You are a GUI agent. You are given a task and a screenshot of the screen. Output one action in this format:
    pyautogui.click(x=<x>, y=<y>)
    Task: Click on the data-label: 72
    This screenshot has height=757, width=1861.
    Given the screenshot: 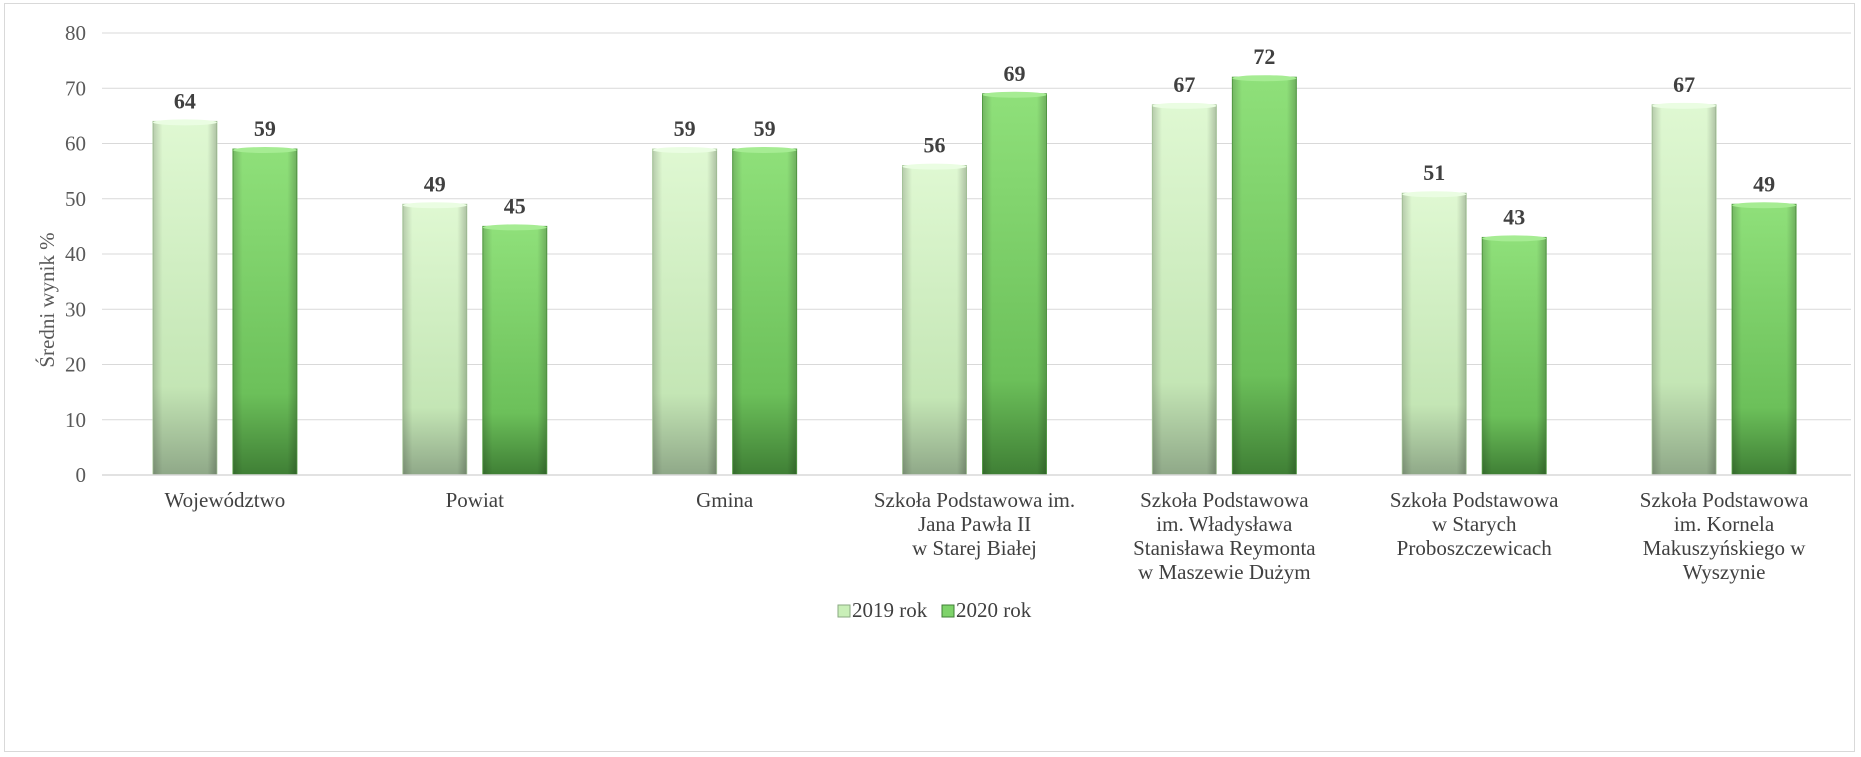 What is the action you would take?
    pyautogui.click(x=1264, y=56)
    